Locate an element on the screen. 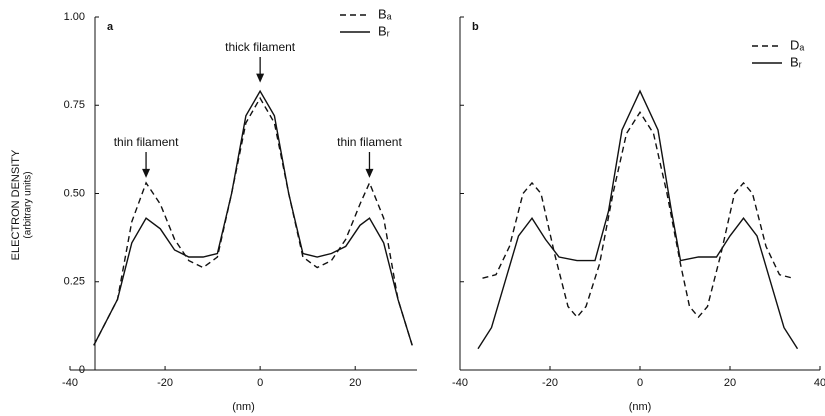 The height and width of the screenshot is (416, 825). legend-label: Dₐ is located at coordinates (797, 44).